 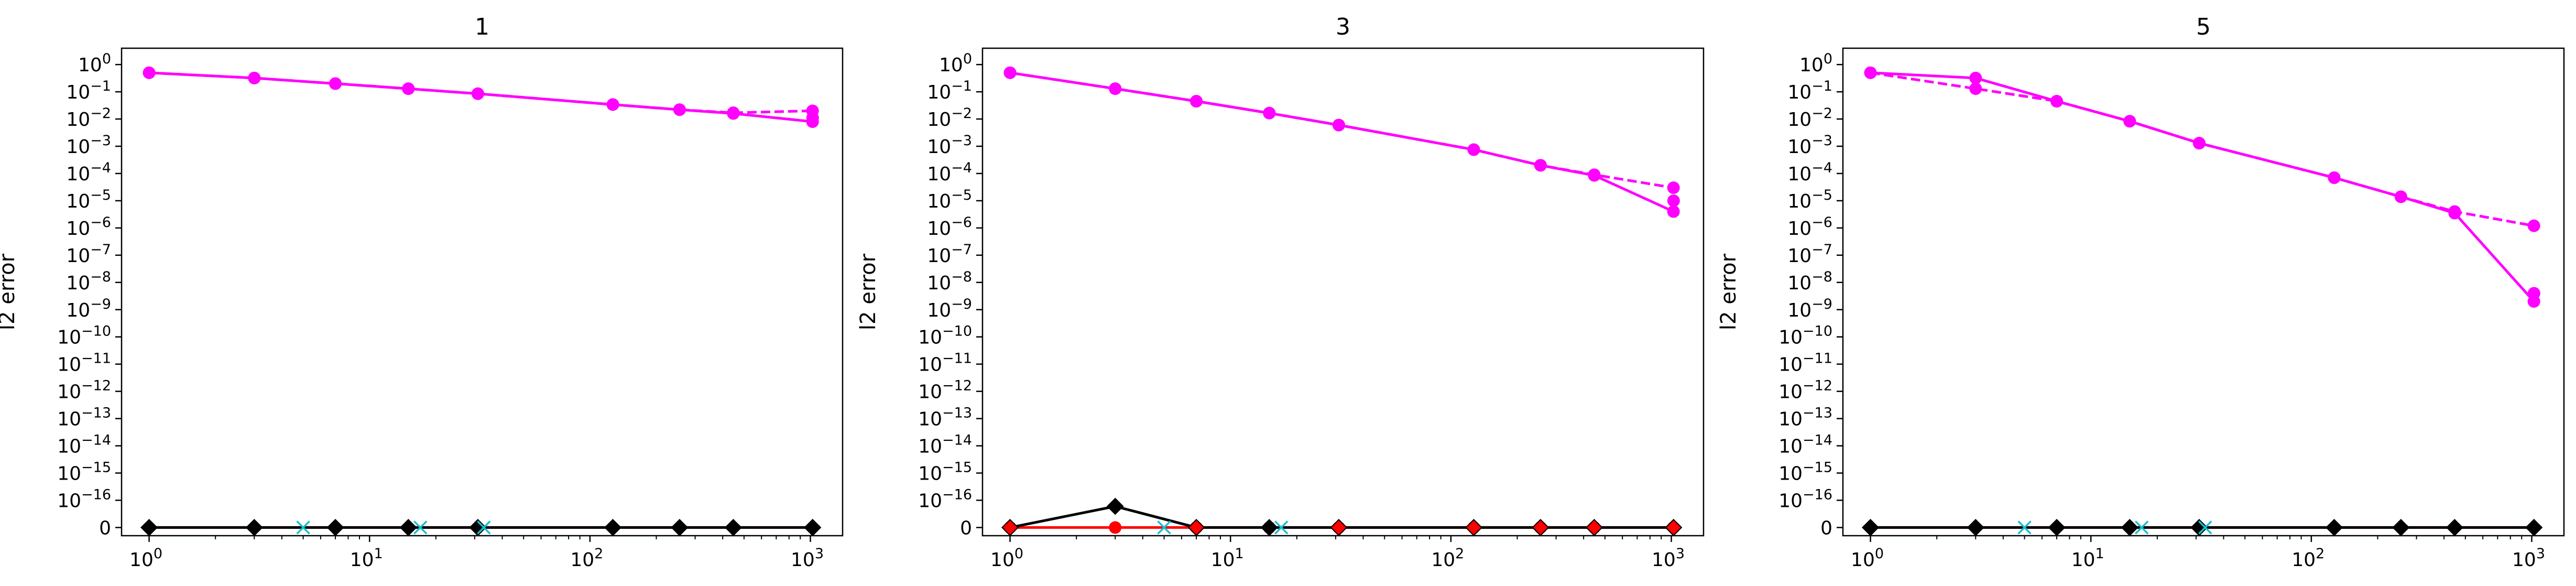 What do you see at coordinates (482, 27) in the screenshot?
I see `chart-title: 1` at bounding box center [482, 27].